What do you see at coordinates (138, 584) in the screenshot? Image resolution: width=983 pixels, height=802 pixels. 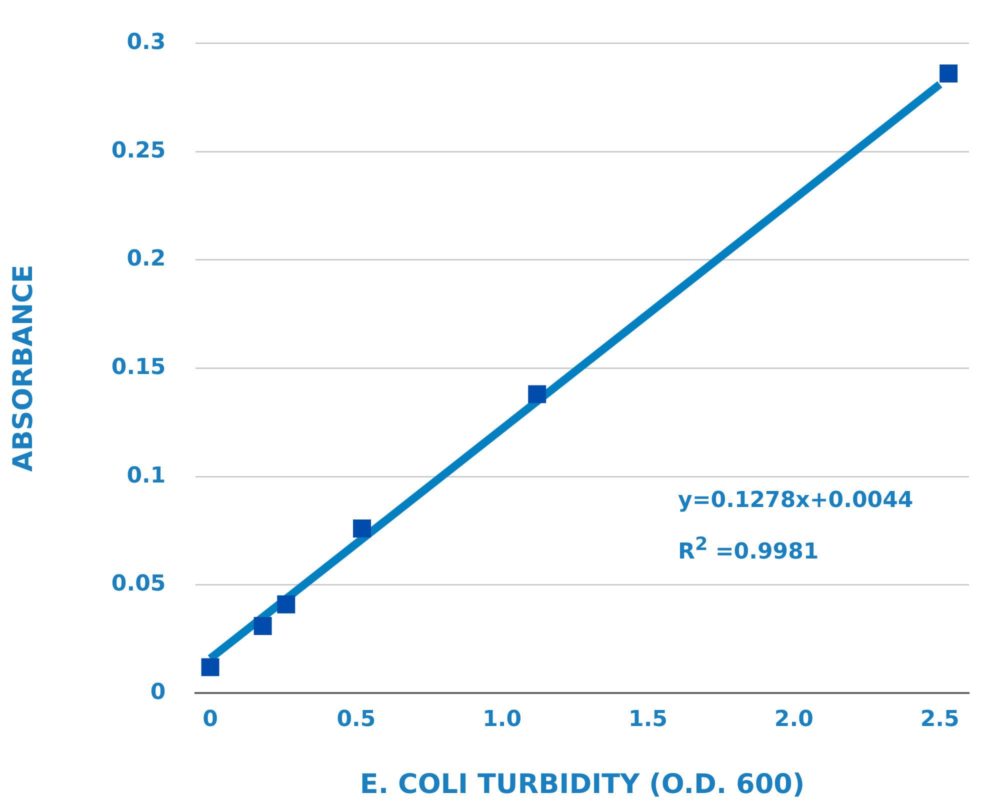 I see `y-tick-label: 0.05` at bounding box center [138, 584].